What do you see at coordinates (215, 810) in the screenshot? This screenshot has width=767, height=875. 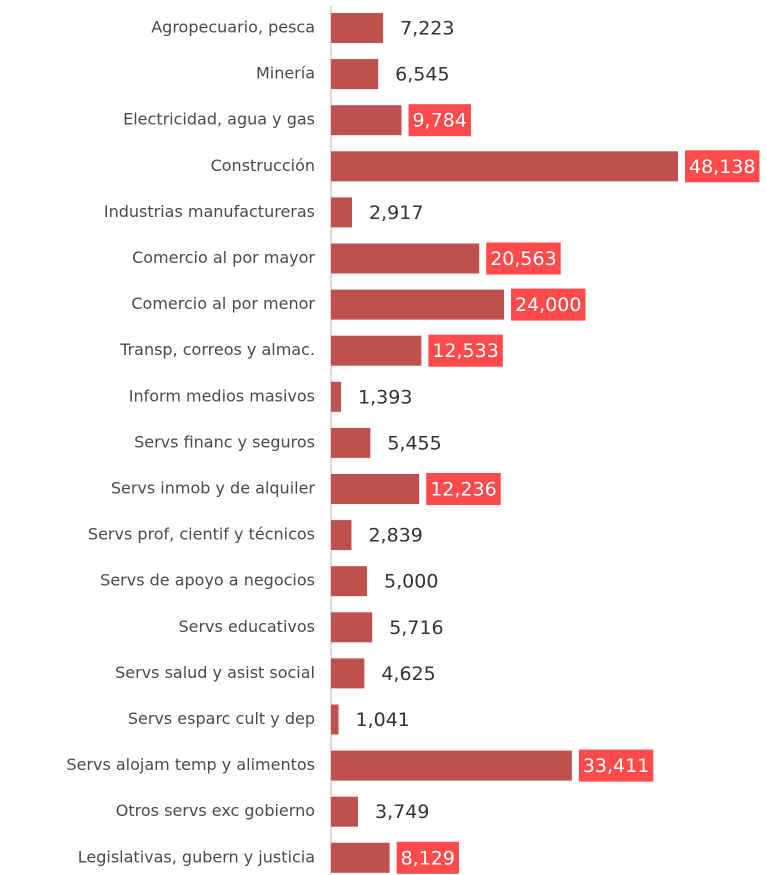 I see `category-label: Otros servs exc gobierno` at bounding box center [215, 810].